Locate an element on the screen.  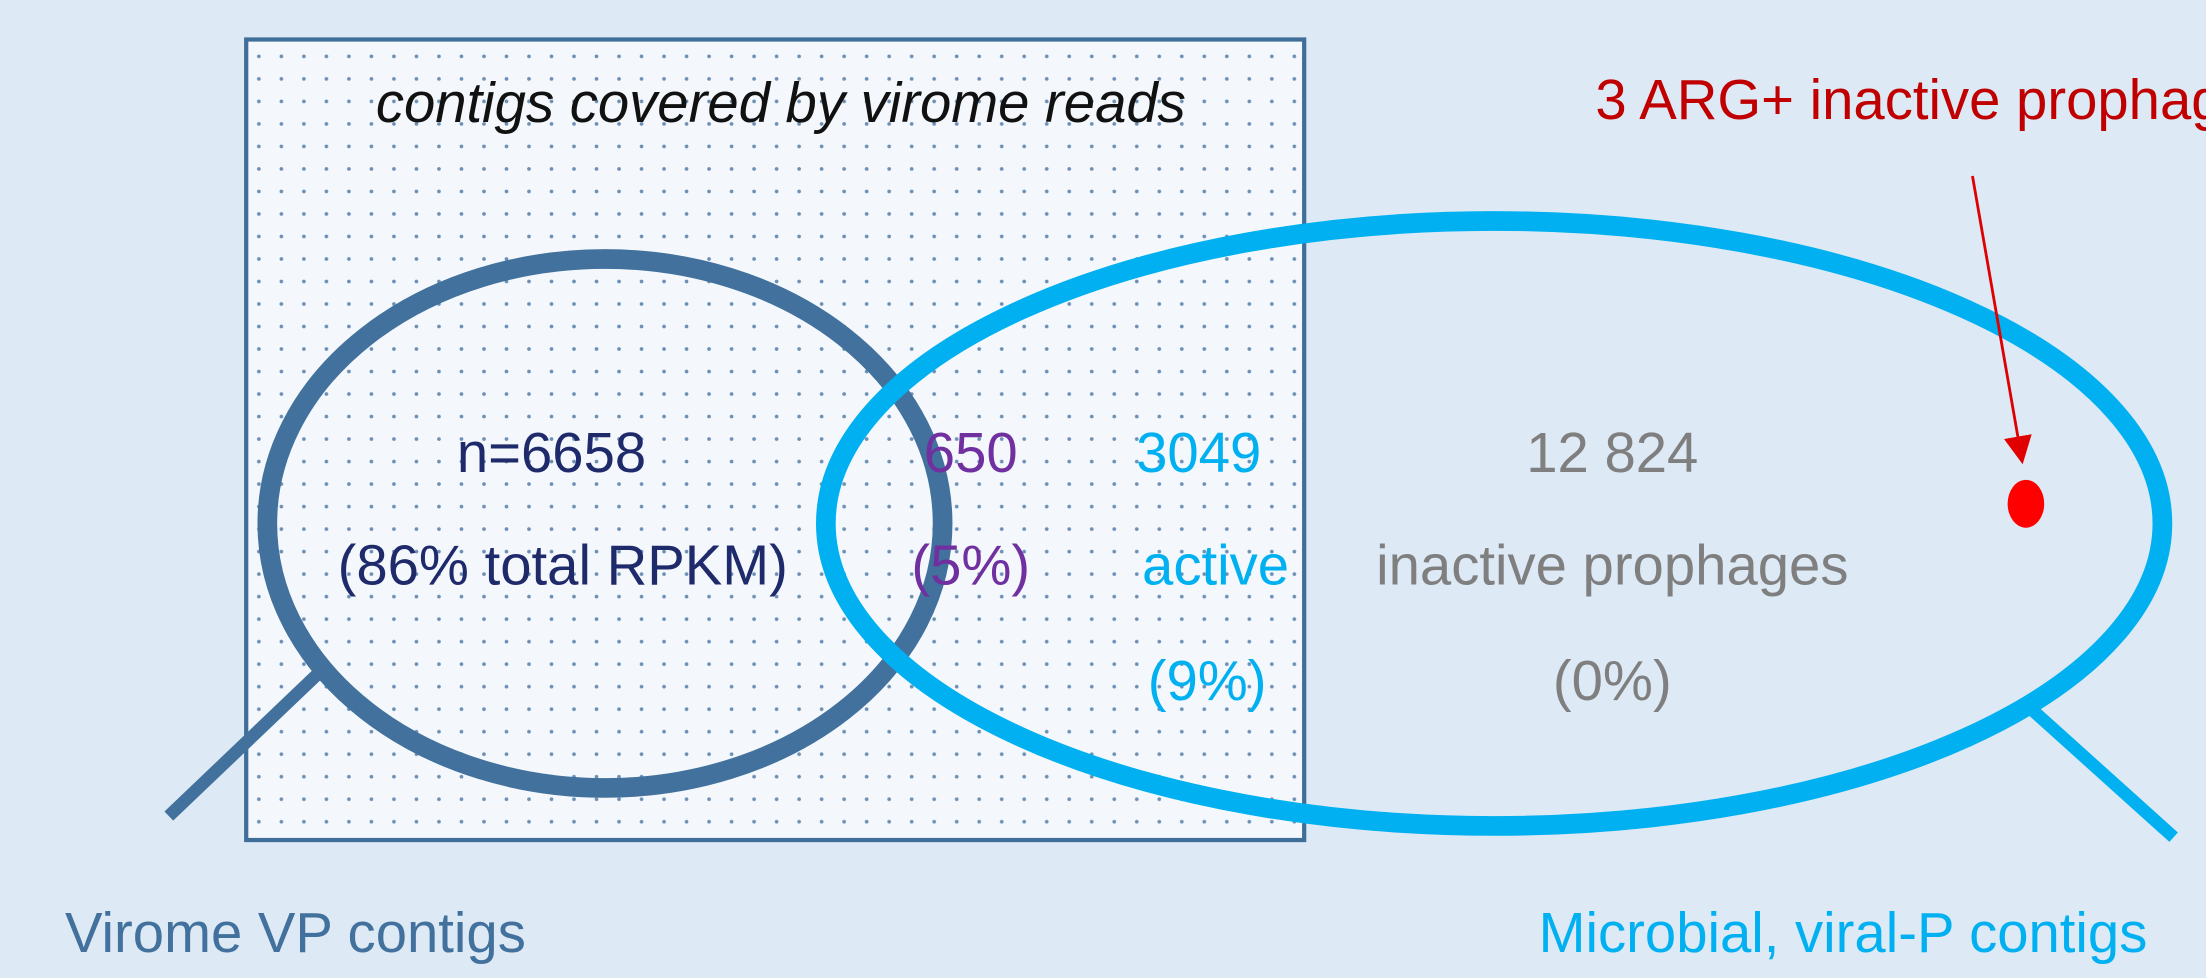
arg-dot is located at coordinates (2026, 503).